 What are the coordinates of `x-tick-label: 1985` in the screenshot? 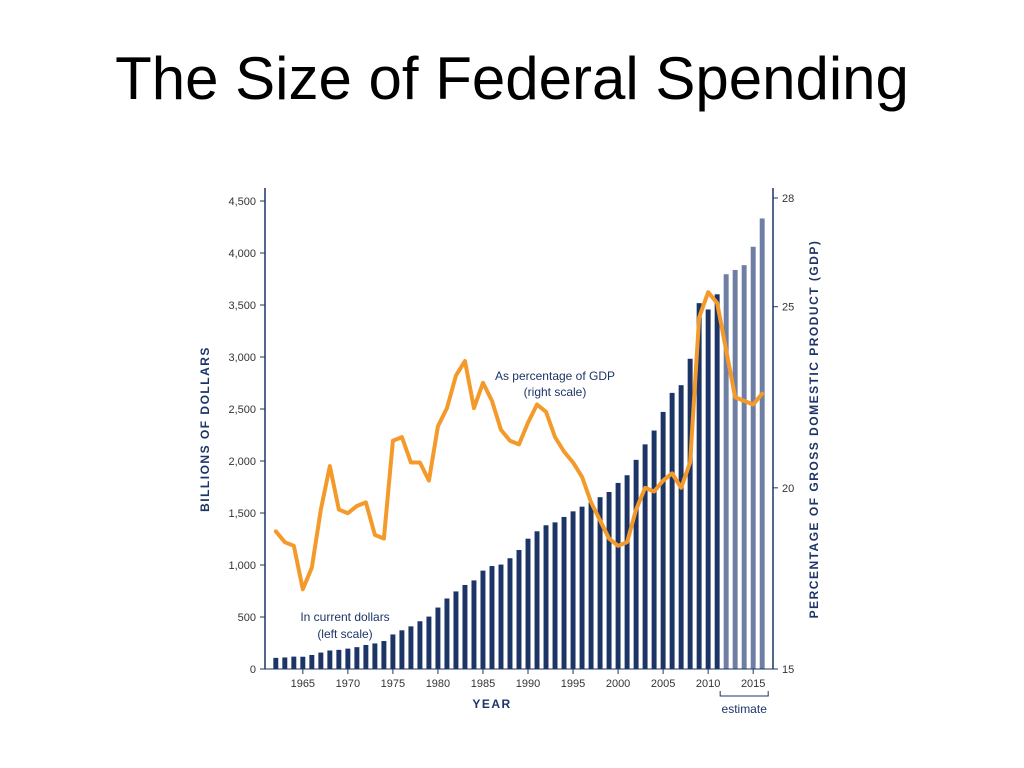 It's located at (483, 684).